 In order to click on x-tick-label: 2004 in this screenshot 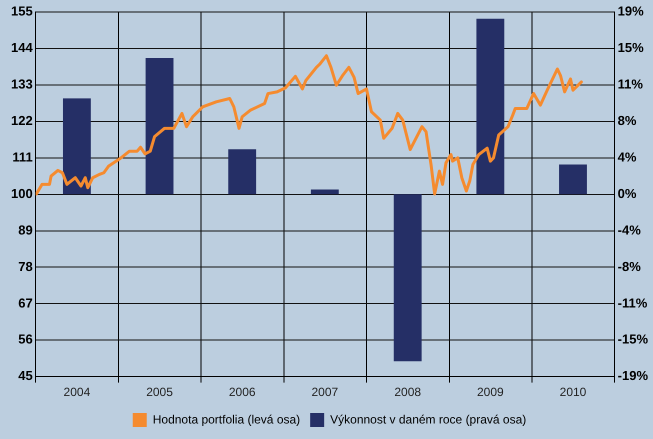, I will do `click(77, 392)`.